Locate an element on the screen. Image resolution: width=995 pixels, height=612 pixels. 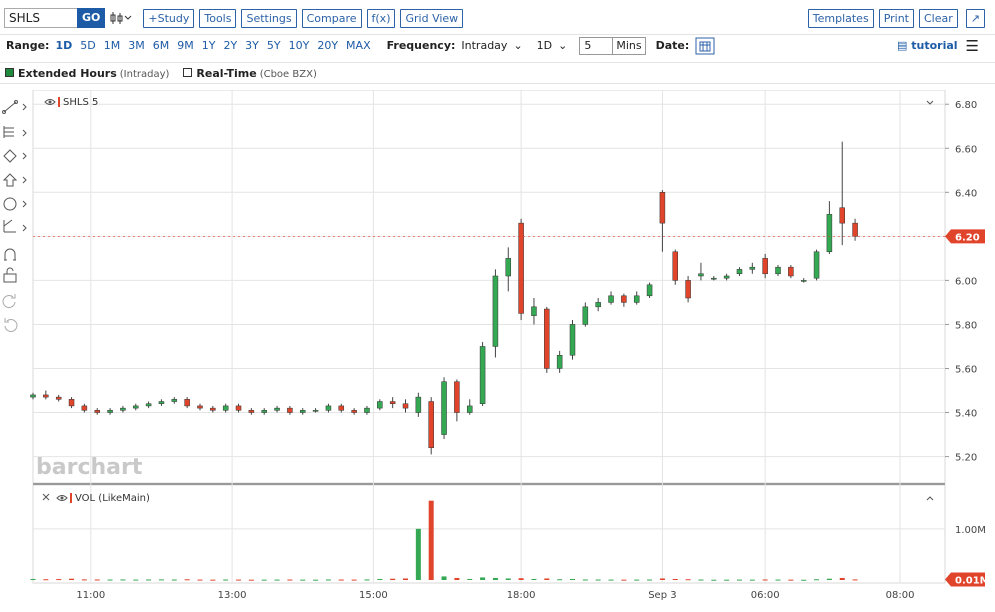
toolbar-button: Print is located at coordinates (896, 18).